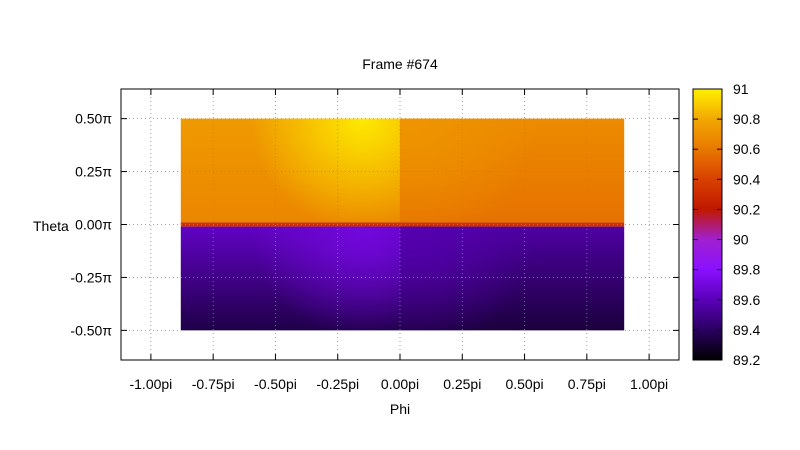  What do you see at coordinates (213, 384) in the screenshot?
I see `x-tick-label: -0.75pi` at bounding box center [213, 384].